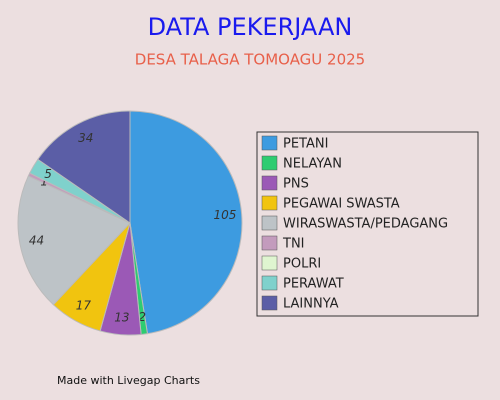 This screenshot has height=400, width=500. Describe the element at coordinates (121, 317) in the screenshot. I see `data-label: 13` at that location.